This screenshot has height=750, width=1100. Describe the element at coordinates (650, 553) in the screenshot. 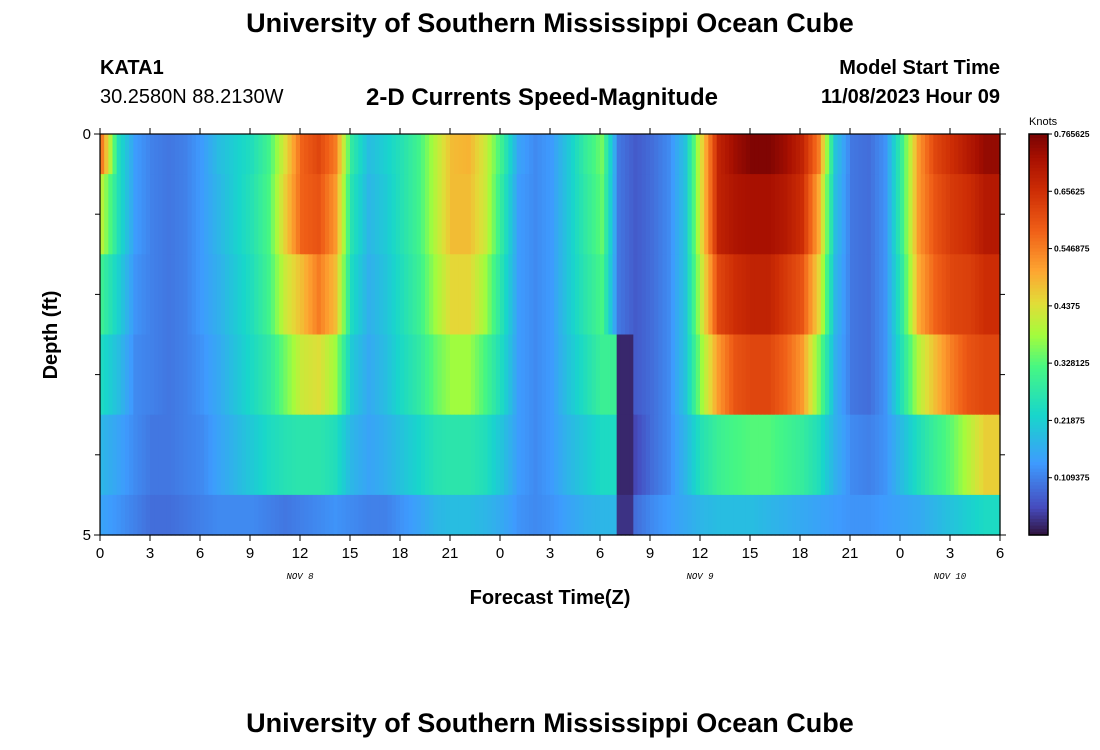

I see `x-tick-label: 9` at that location.